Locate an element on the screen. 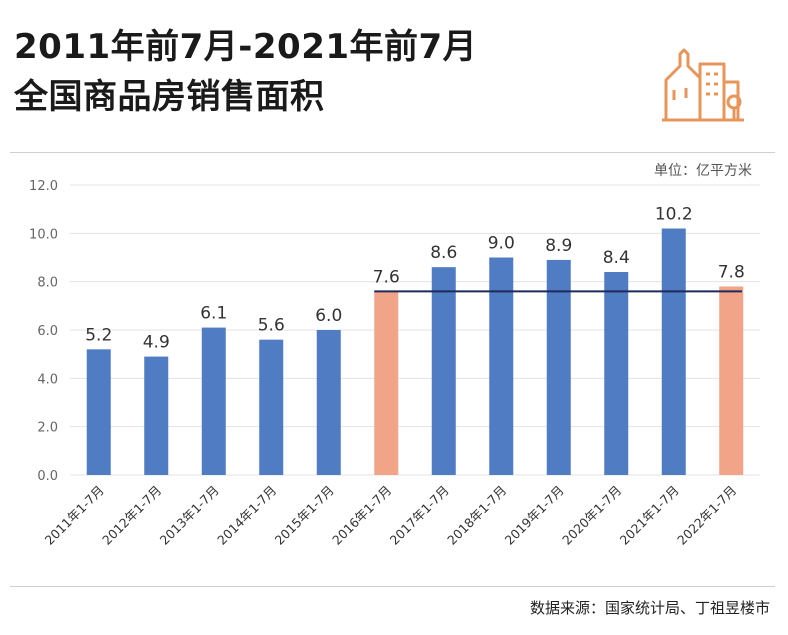  x-tick-label: 2012年1-7月 is located at coordinates (131, 515).